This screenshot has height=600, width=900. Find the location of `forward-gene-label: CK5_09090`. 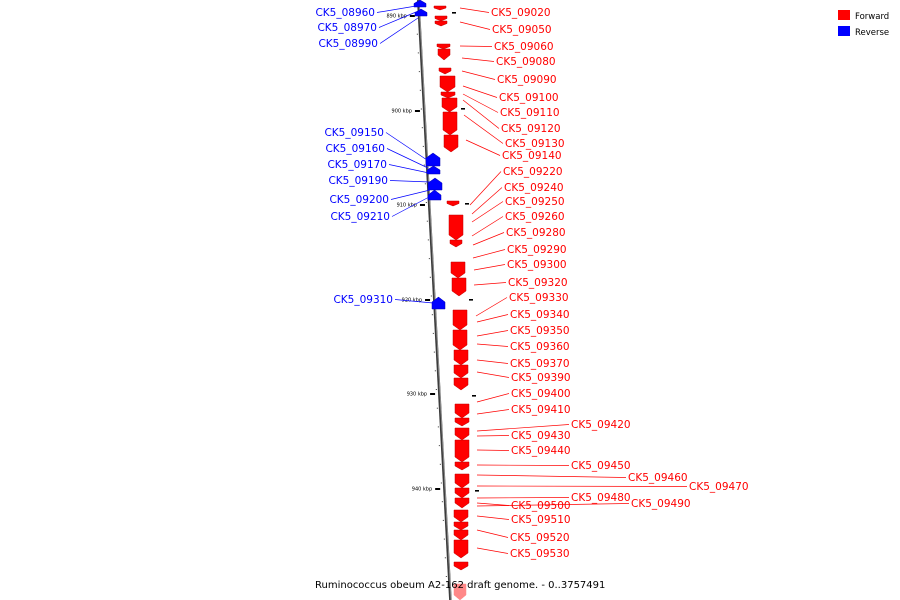

forward-gene-label: CK5_09090 is located at coordinates (527, 80).